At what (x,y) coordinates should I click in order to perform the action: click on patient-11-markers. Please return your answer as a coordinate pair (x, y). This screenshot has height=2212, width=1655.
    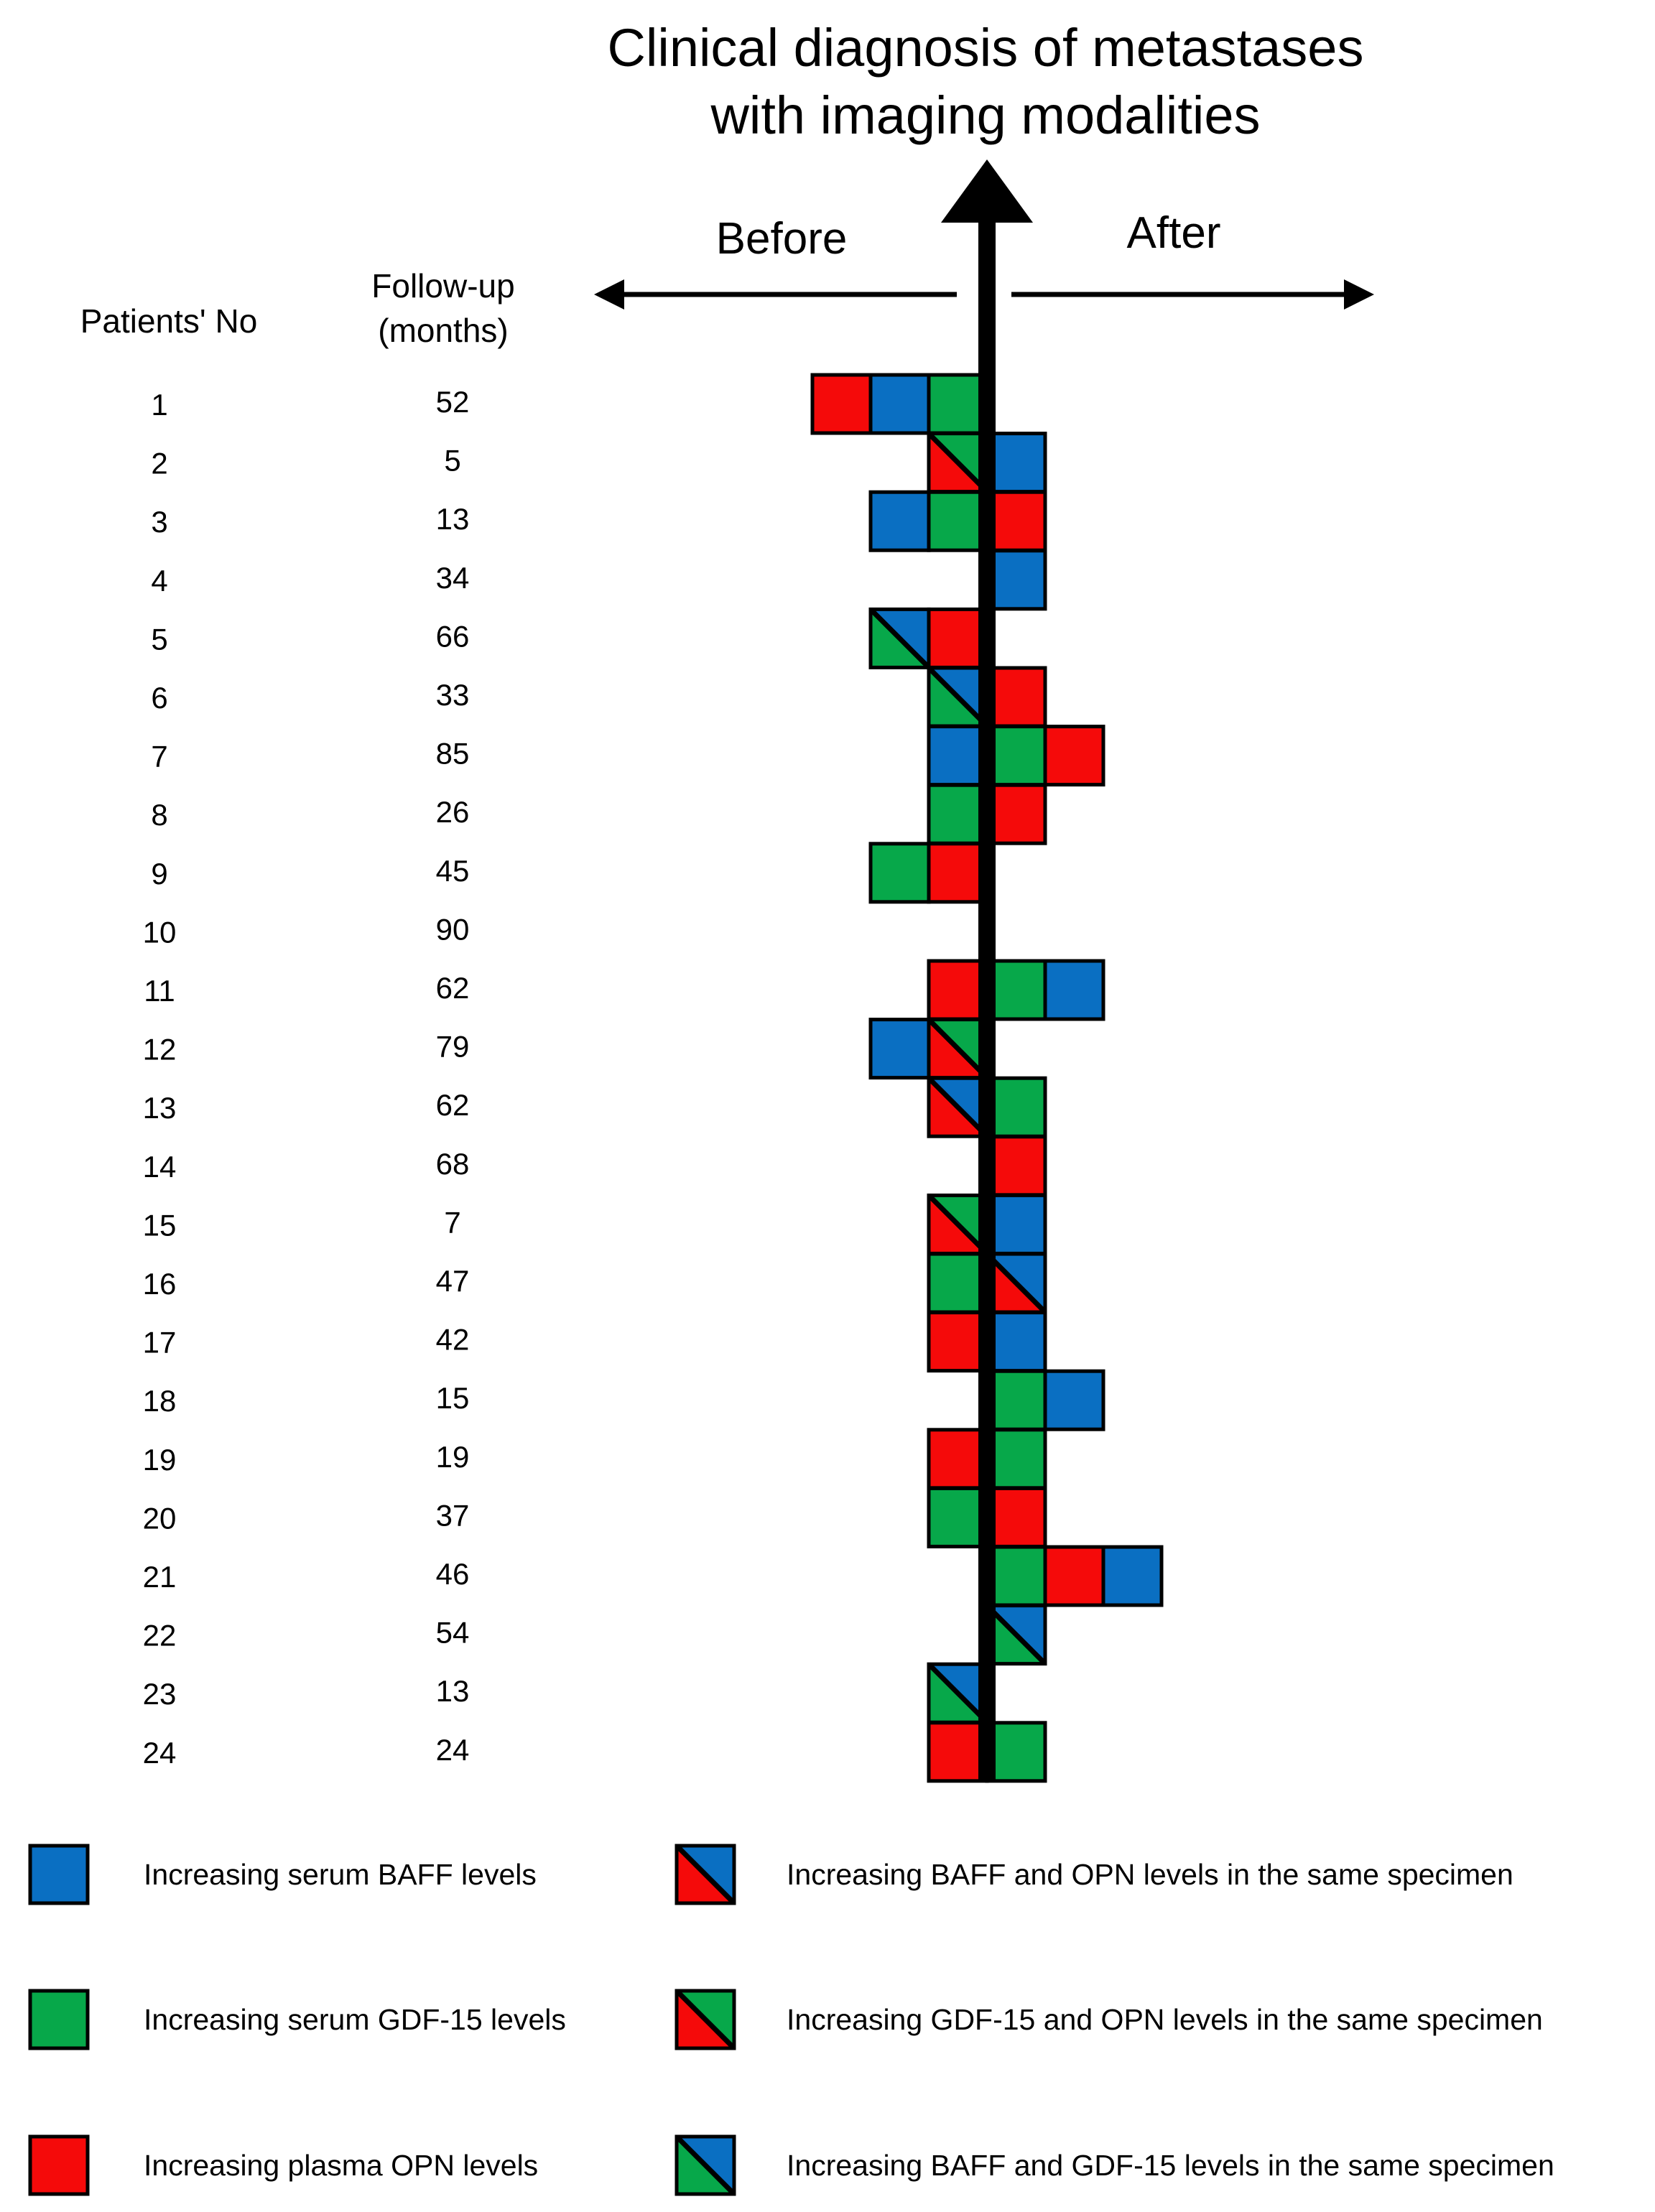
    Looking at the image, I should click on (1016, 990).